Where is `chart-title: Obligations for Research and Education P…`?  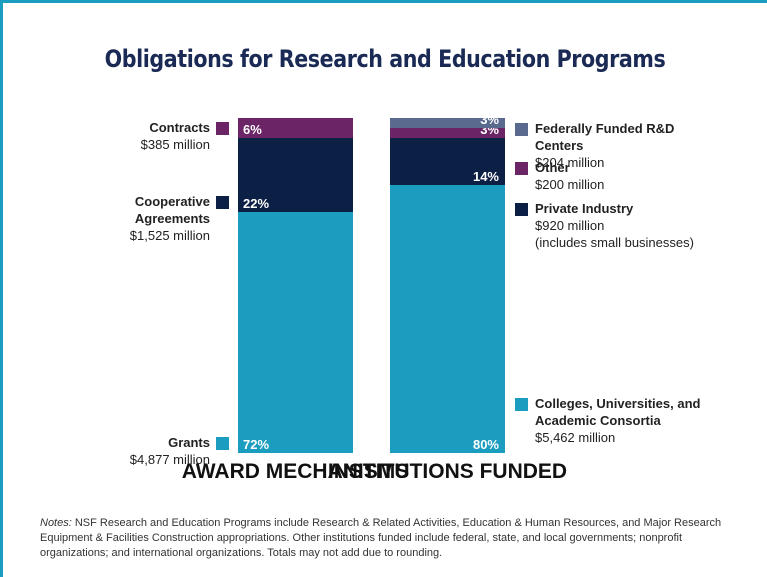
chart-title: Obligations for Research and Education P… is located at coordinates (385, 59).